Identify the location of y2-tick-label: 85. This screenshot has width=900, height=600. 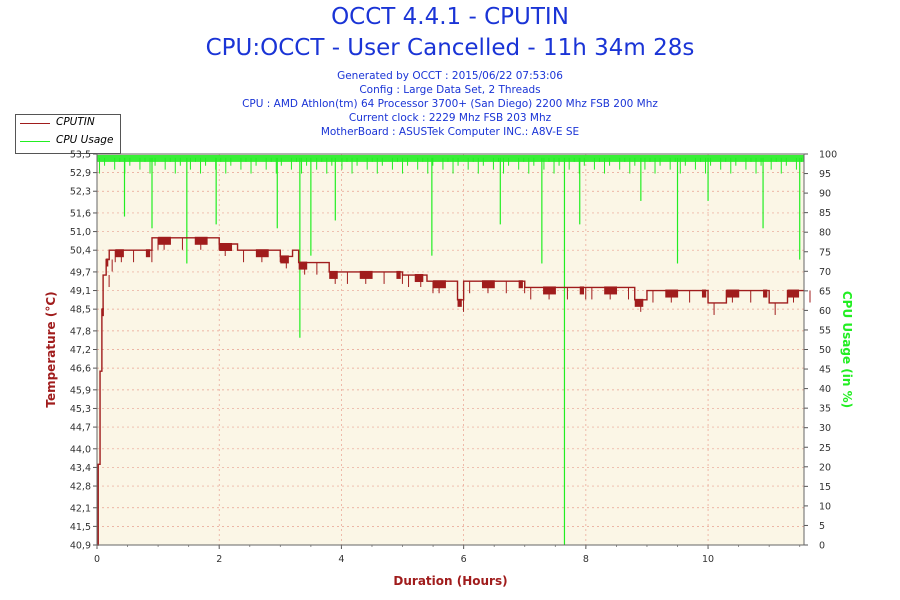
(825, 213).